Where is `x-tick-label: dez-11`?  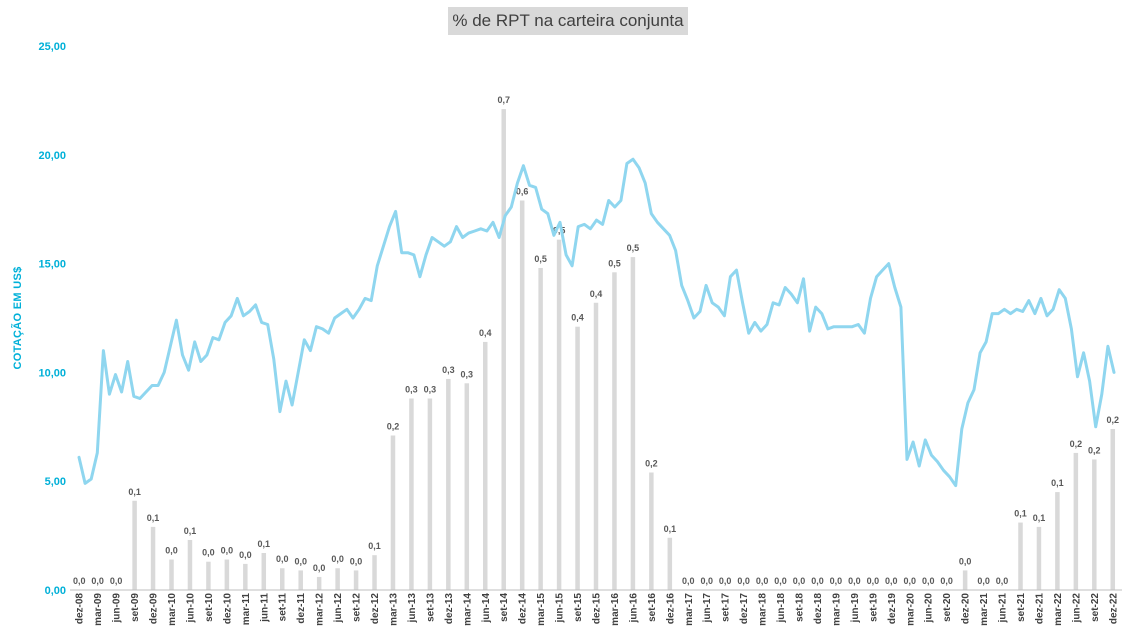 x-tick-label: dez-11 is located at coordinates (301, 608).